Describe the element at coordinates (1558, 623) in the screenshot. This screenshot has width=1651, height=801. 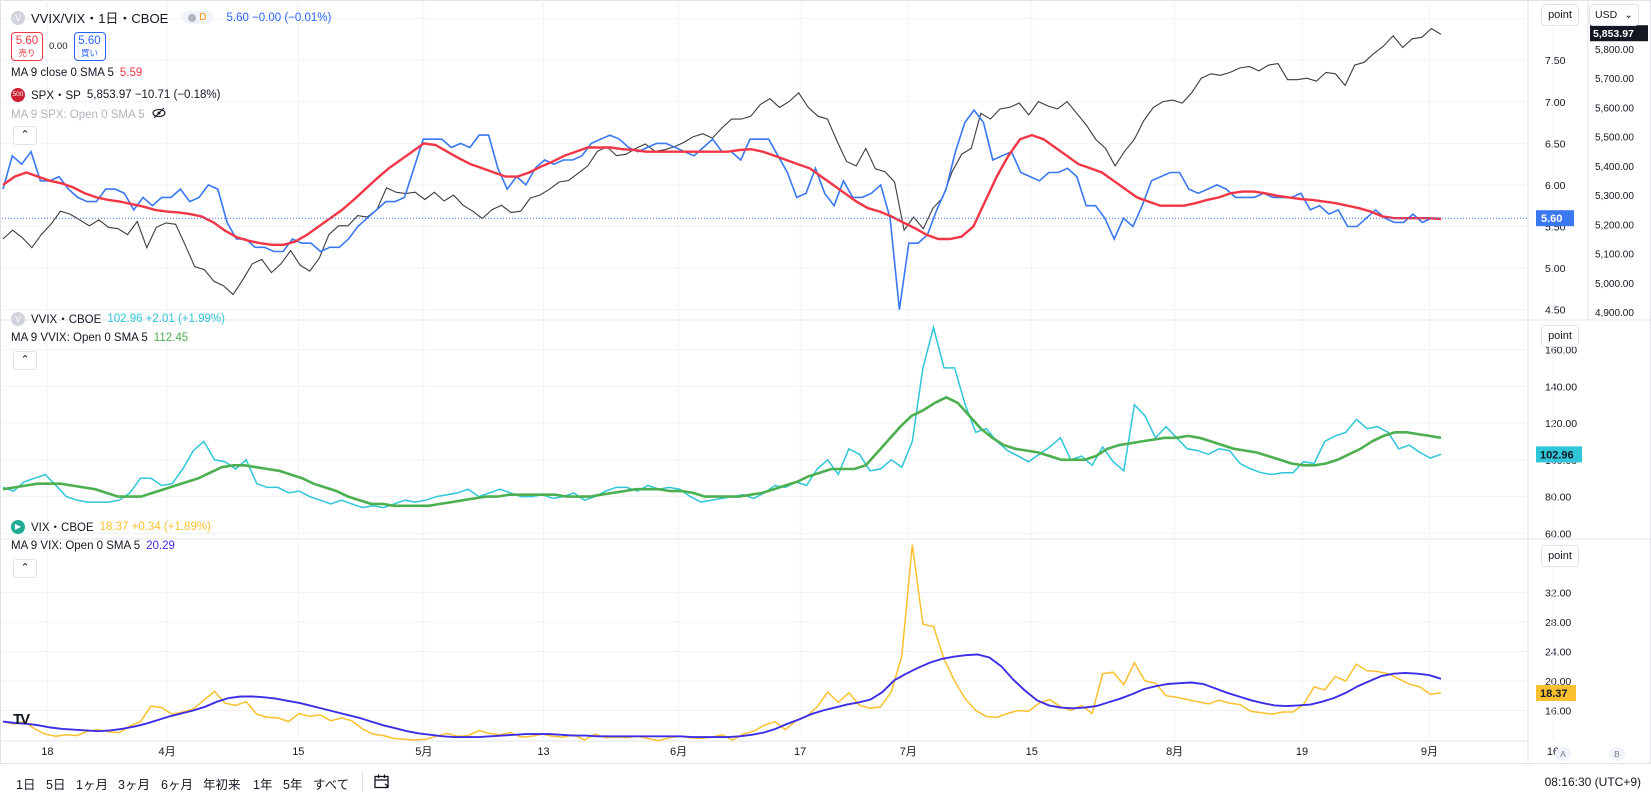
I see `y-tick-label: 28.00` at that location.